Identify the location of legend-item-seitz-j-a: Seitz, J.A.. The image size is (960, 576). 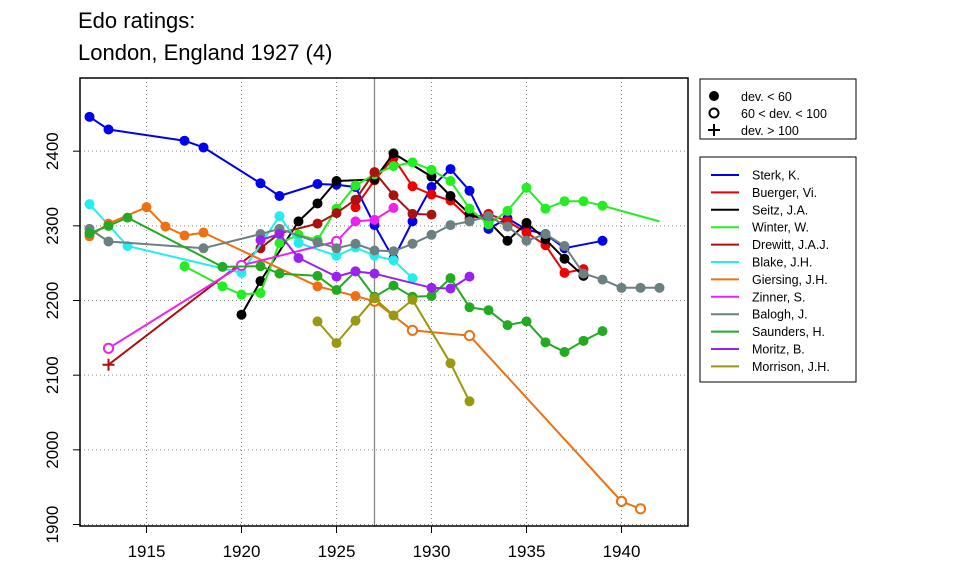
(759, 210).